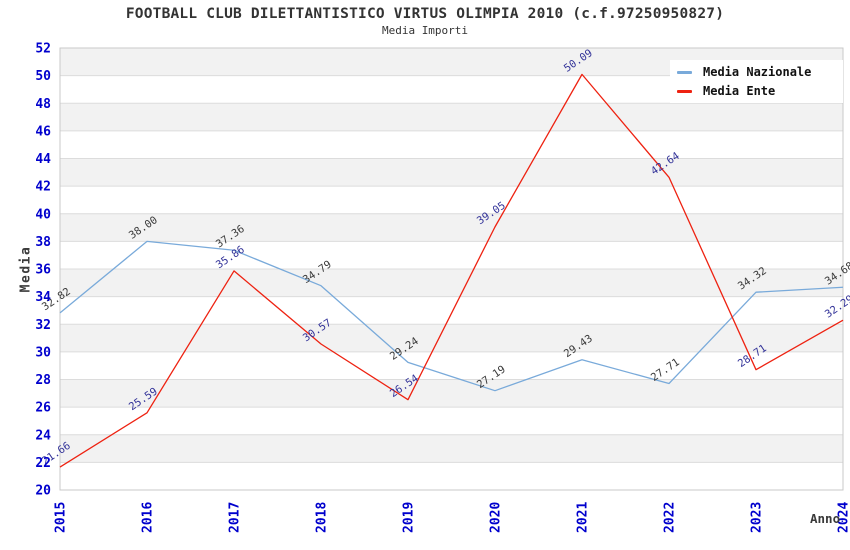 The width and height of the screenshot is (850, 550). I want to click on y-axis-tick-label: 26, so click(43, 408).